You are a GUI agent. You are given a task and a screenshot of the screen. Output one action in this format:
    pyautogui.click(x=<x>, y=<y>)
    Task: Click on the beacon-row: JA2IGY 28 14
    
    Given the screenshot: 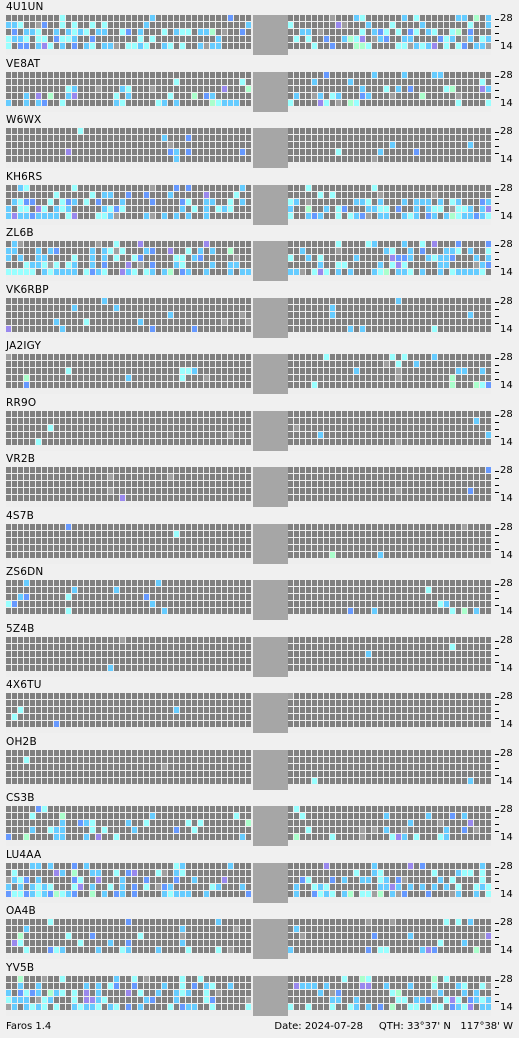 What is the action you would take?
    pyautogui.click(x=259, y=367)
    